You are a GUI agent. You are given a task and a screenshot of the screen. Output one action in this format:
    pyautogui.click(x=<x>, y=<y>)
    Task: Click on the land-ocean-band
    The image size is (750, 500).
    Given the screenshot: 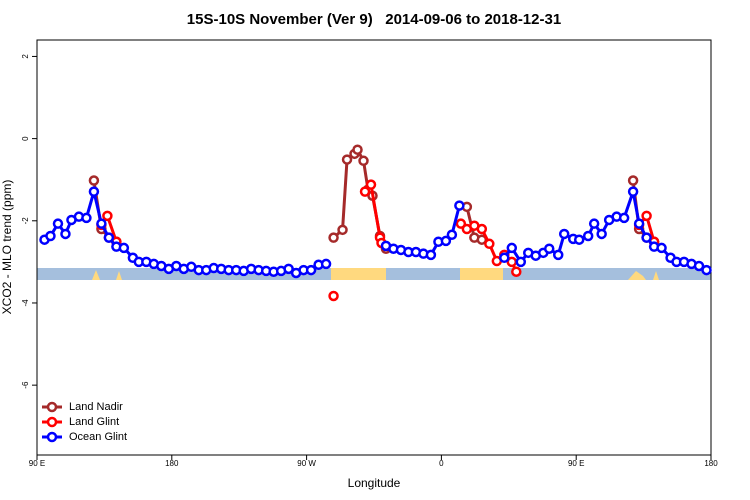 What is the action you would take?
    pyautogui.click(x=374, y=274)
    